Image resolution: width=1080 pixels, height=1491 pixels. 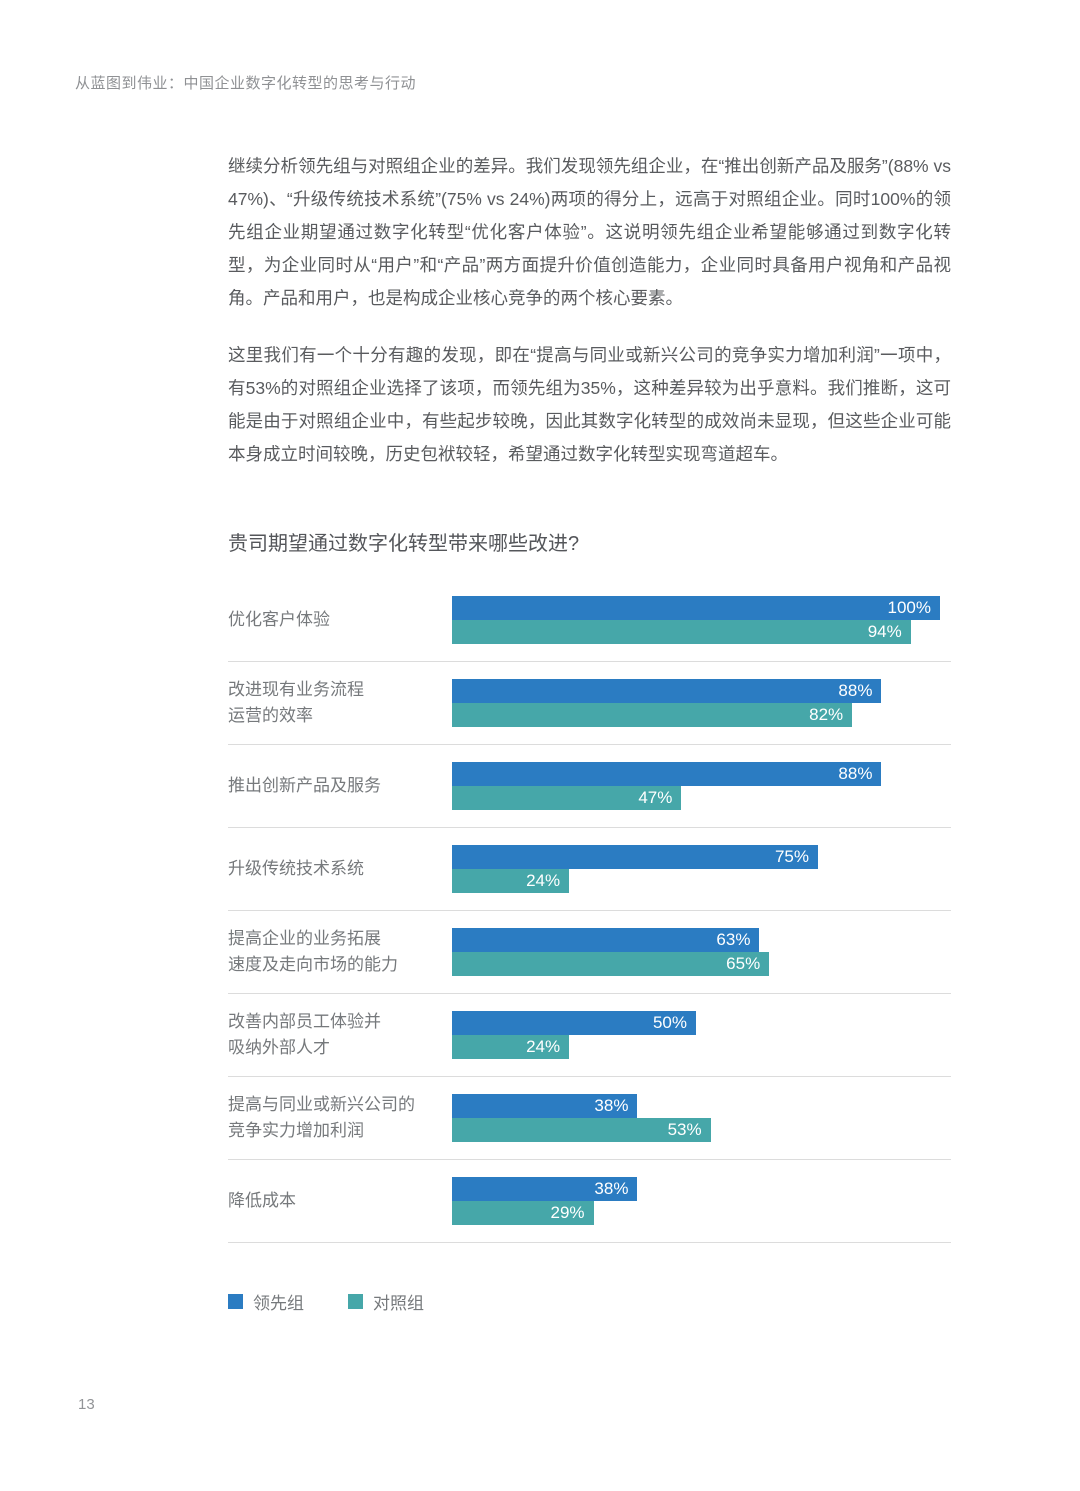 I want to click on chart-row: 升级传统技术系统 75% 24%, so click(x=589, y=869).